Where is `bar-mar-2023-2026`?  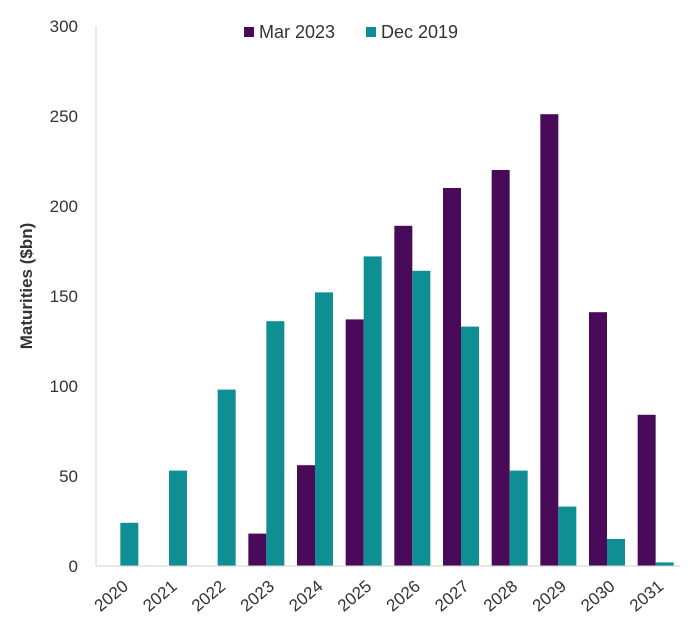 bar-mar-2023-2026 is located at coordinates (403, 396).